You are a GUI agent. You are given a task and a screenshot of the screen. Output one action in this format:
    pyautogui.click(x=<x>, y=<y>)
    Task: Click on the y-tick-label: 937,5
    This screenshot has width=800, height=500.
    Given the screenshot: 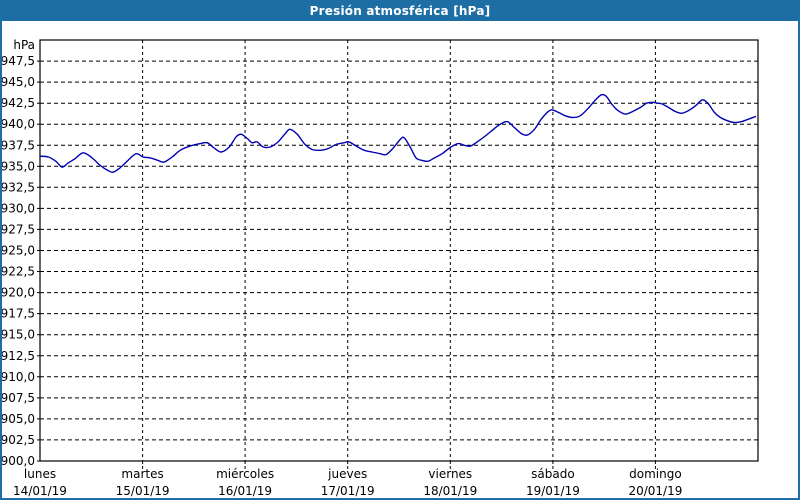 What is the action you would take?
    pyautogui.click(x=18, y=145)
    